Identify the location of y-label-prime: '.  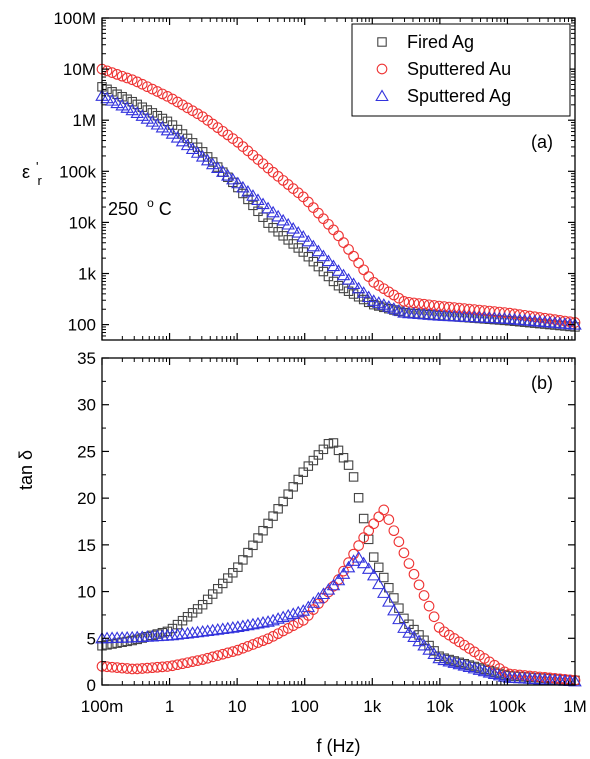
(37, 166).